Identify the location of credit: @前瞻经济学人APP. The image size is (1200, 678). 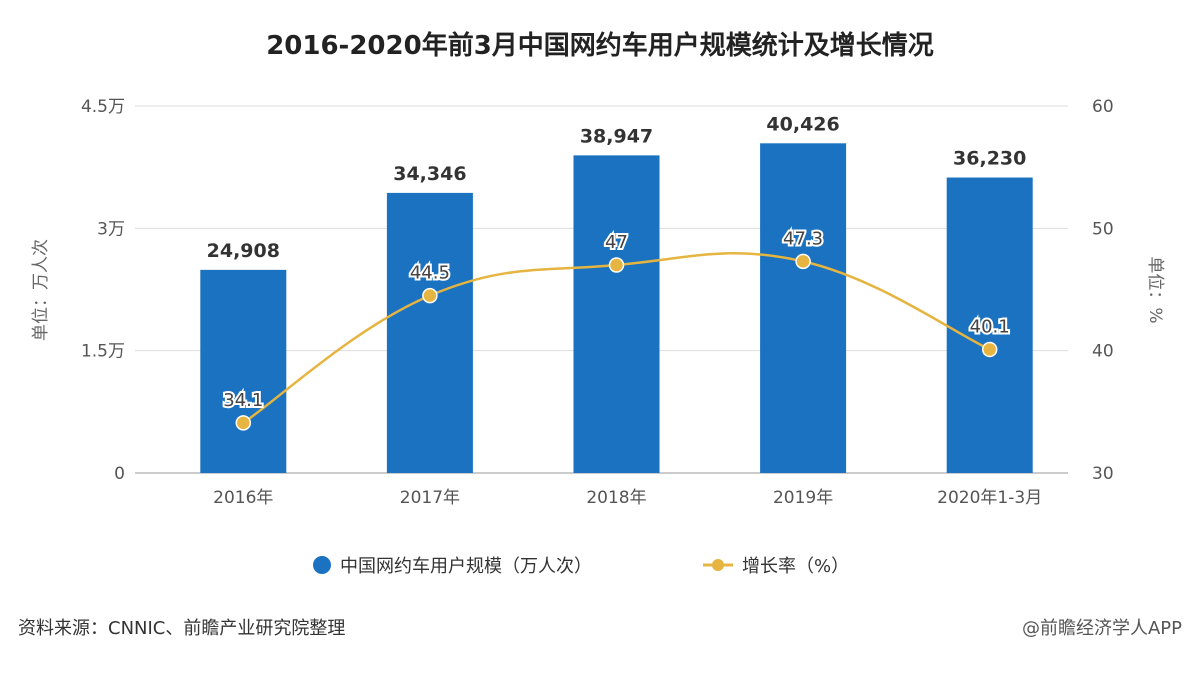
(1102, 628).